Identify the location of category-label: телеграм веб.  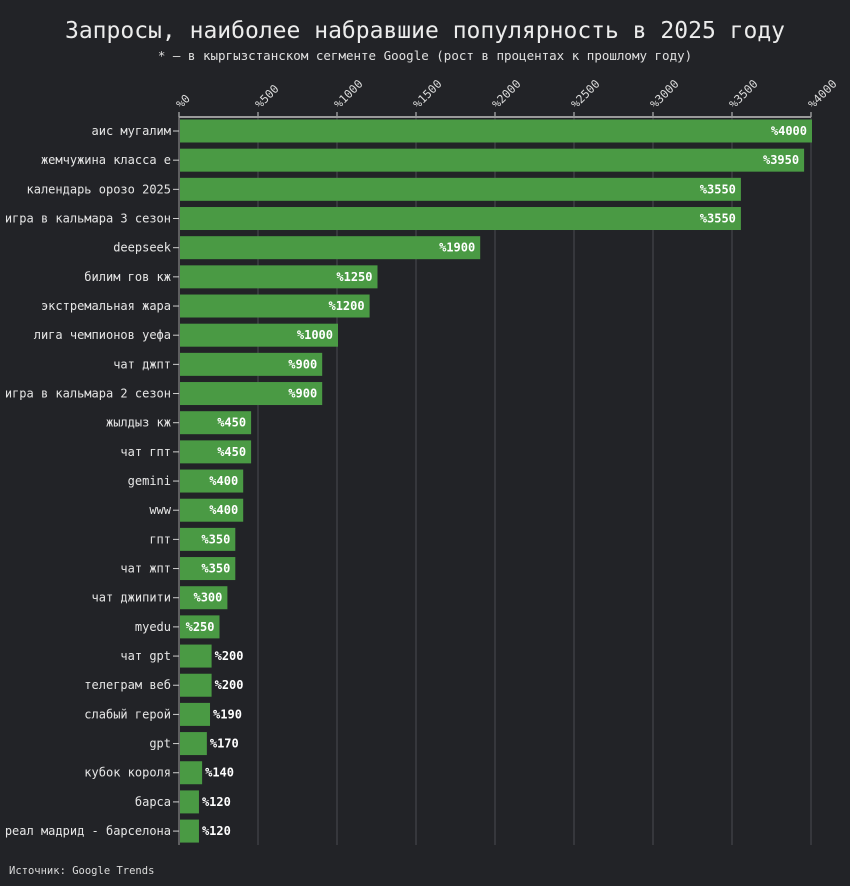
(127, 685).